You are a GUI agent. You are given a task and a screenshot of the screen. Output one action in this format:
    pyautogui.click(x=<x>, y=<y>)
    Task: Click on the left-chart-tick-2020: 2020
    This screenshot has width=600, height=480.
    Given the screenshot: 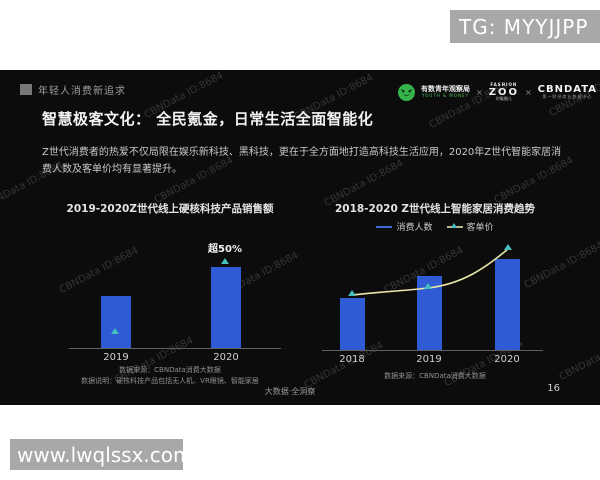 What is the action you would take?
    pyautogui.click(x=226, y=357)
    